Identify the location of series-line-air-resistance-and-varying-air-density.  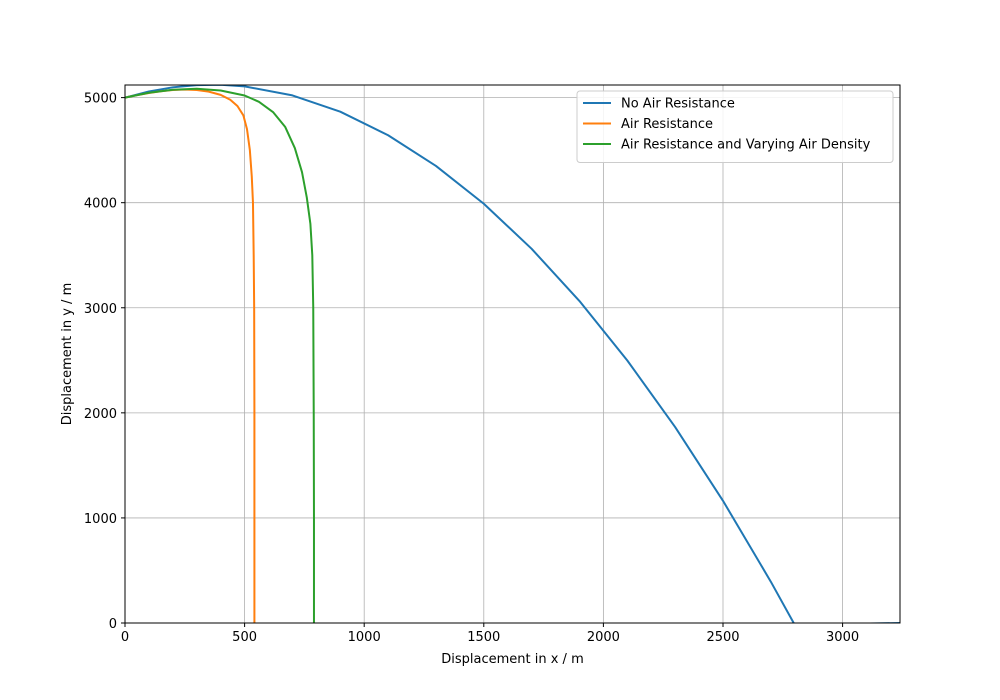
(220, 355).